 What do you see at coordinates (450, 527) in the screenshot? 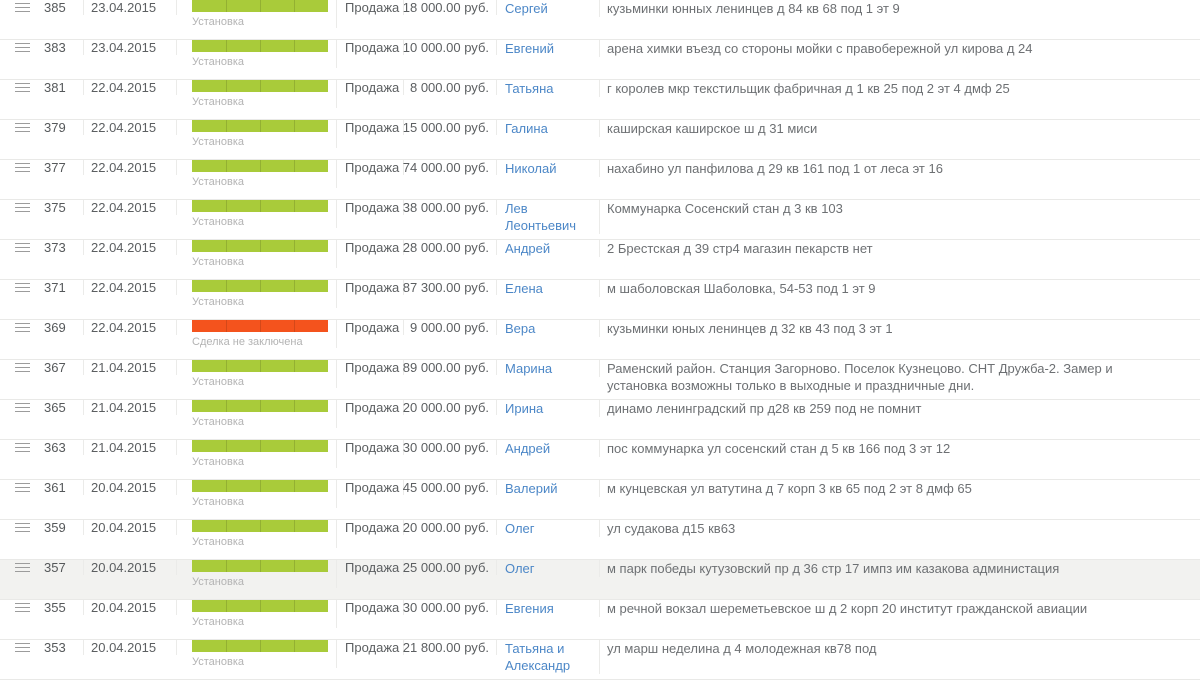
I see `deal-amount: 20 000.00 руб.` at bounding box center [450, 527].